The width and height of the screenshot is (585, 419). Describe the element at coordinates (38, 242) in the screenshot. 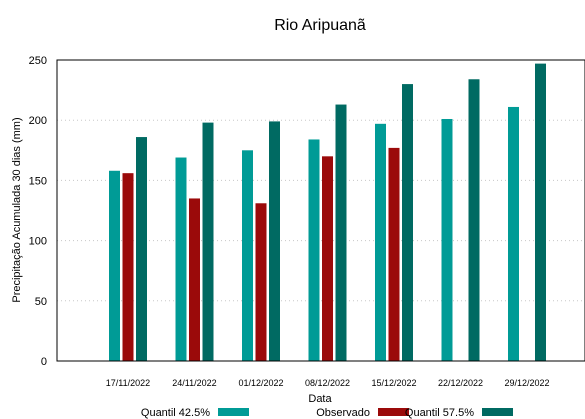

I see `y-tick-label: 100` at that location.